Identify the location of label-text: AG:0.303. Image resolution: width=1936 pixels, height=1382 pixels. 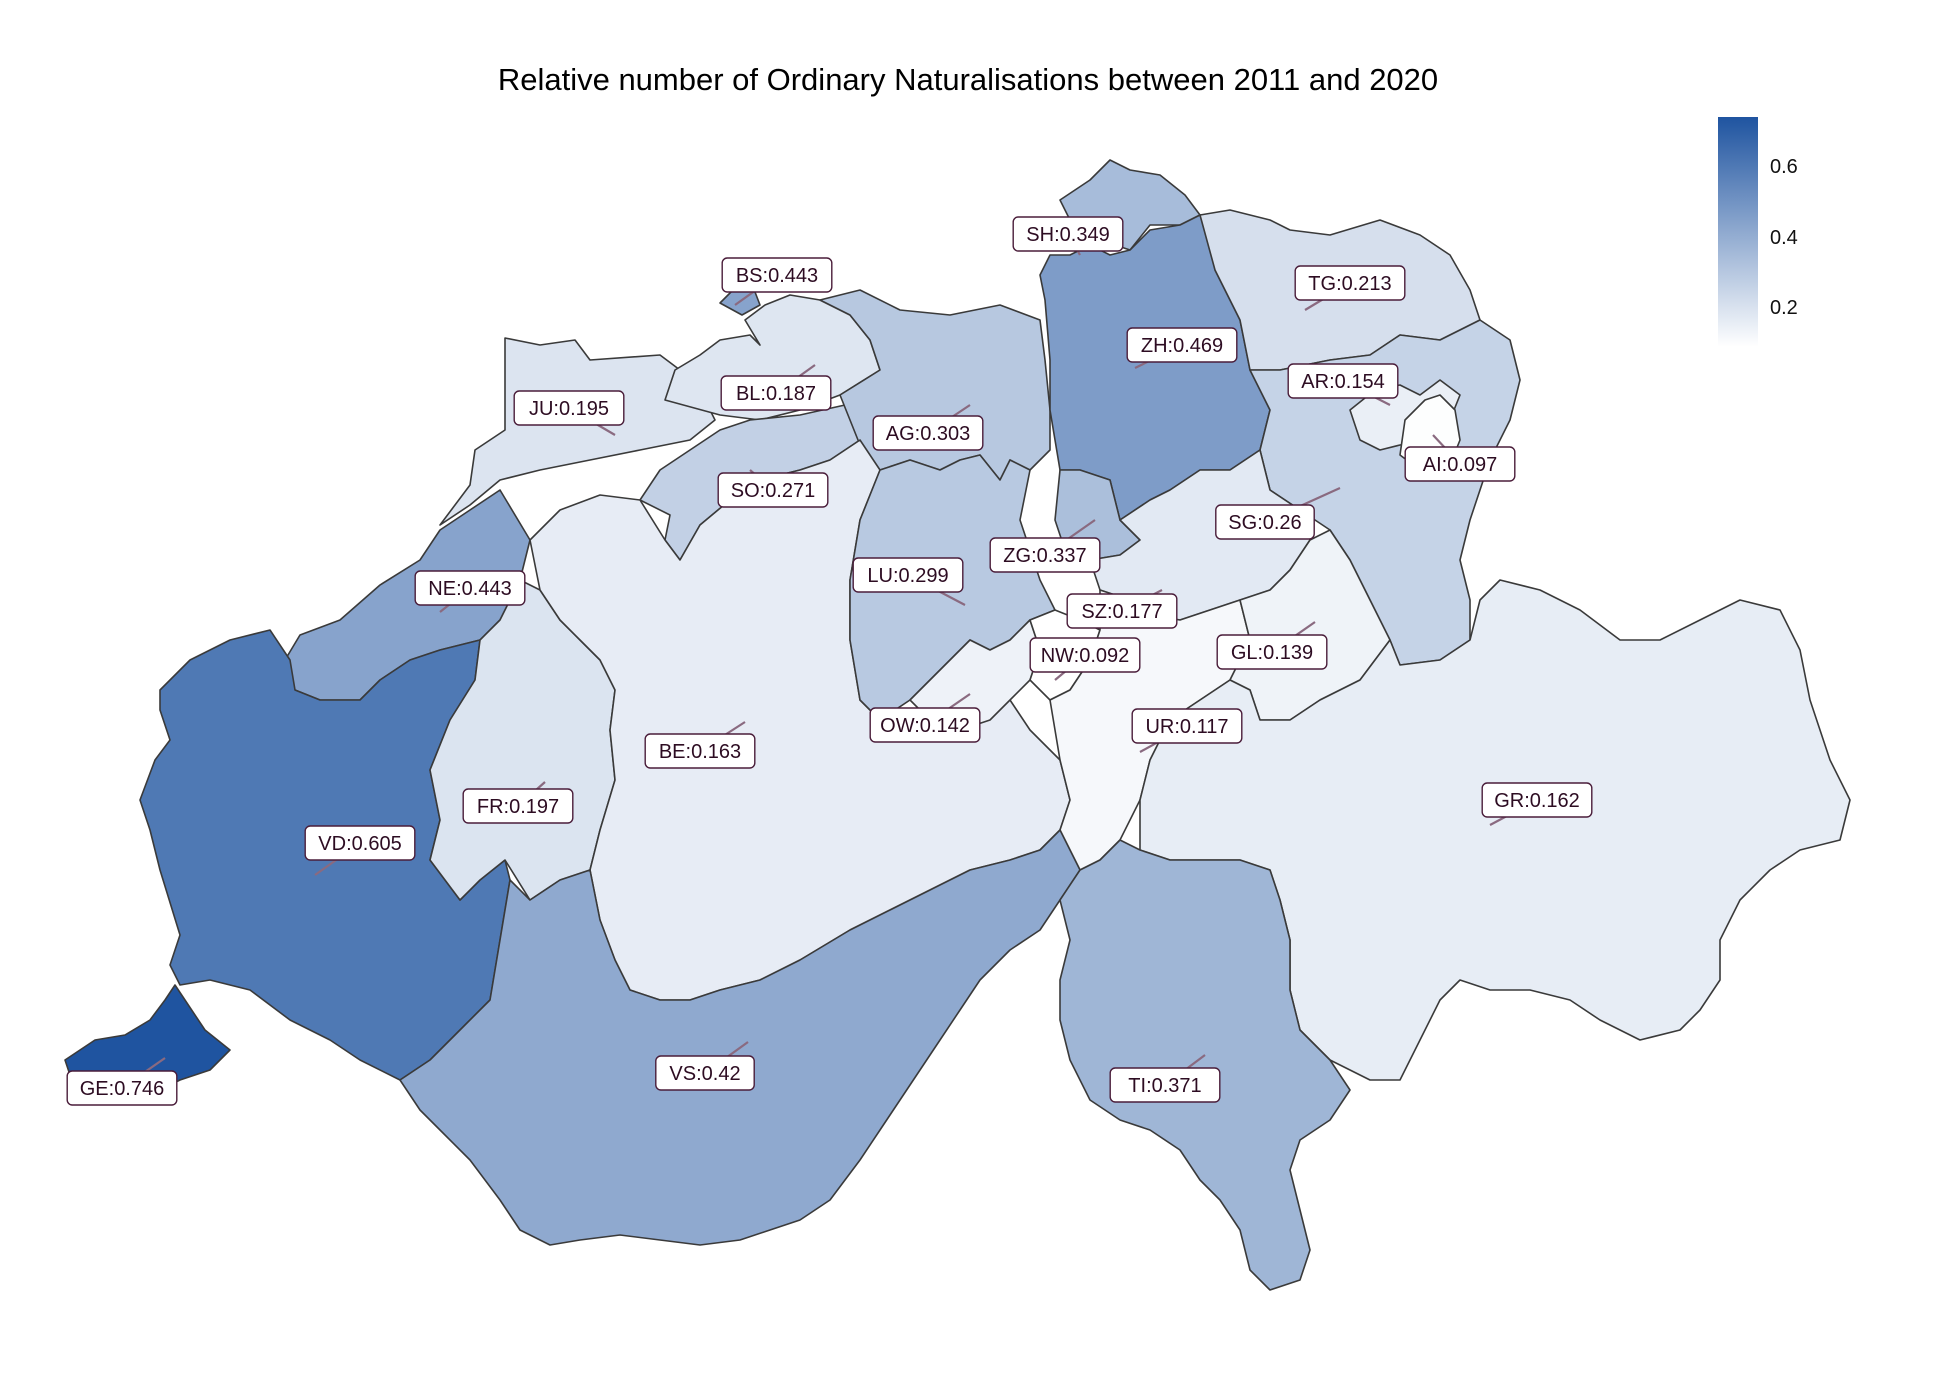
(928, 434).